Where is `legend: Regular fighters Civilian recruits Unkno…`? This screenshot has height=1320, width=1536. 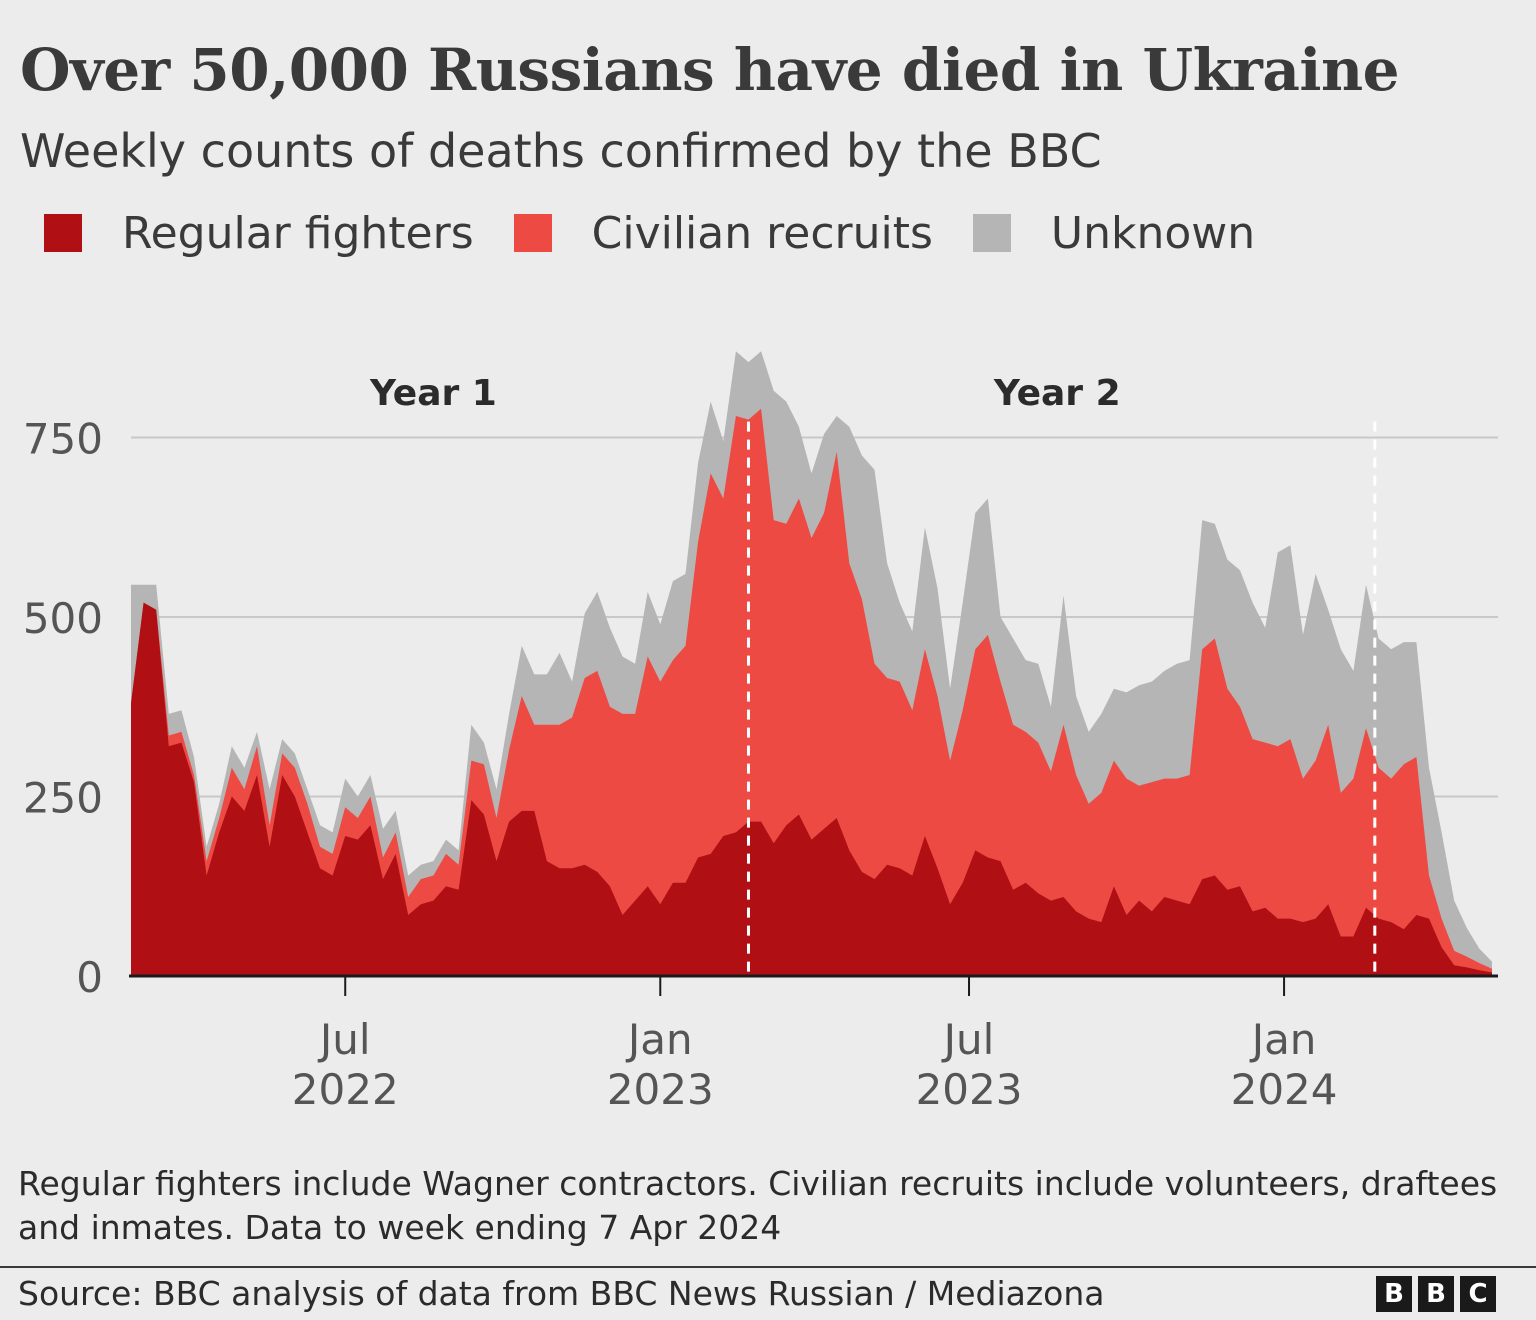 legend: Regular fighters Civilian recruits Unkno… is located at coordinates (669, 233).